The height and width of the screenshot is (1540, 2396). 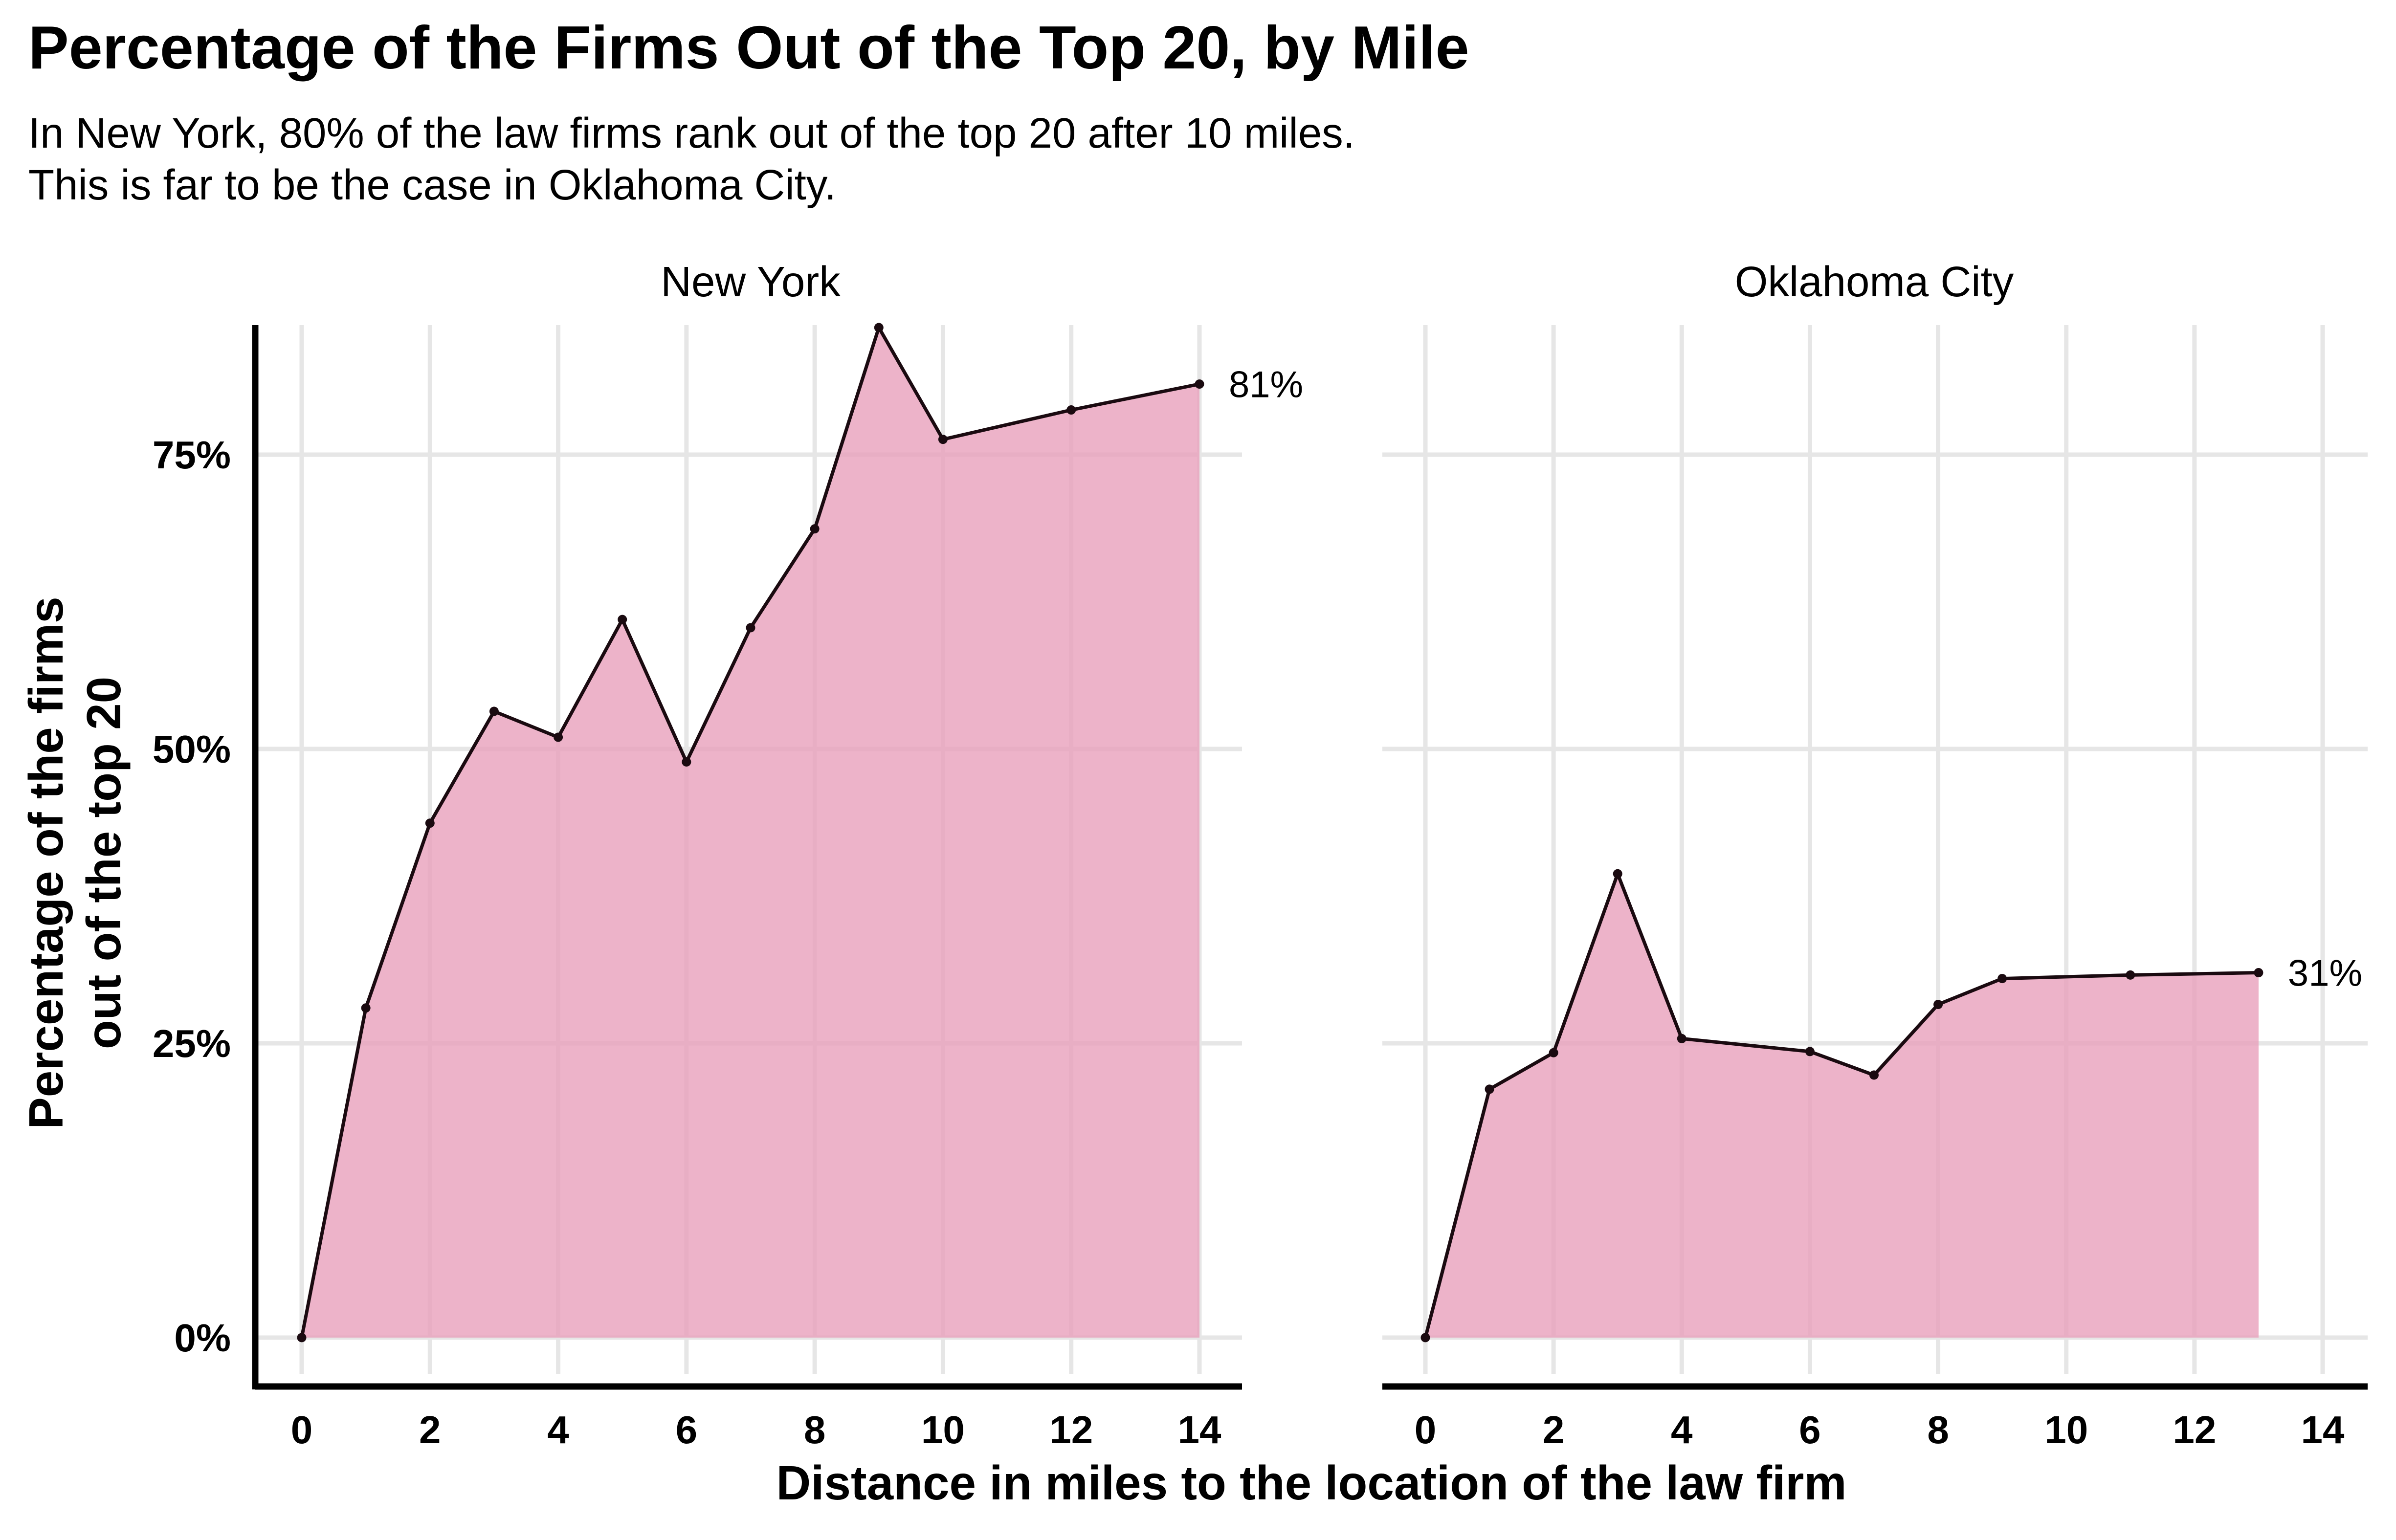 What do you see at coordinates (202, 1338) in the screenshot?
I see `y-tick-label-0: 0%` at bounding box center [202, 1338].